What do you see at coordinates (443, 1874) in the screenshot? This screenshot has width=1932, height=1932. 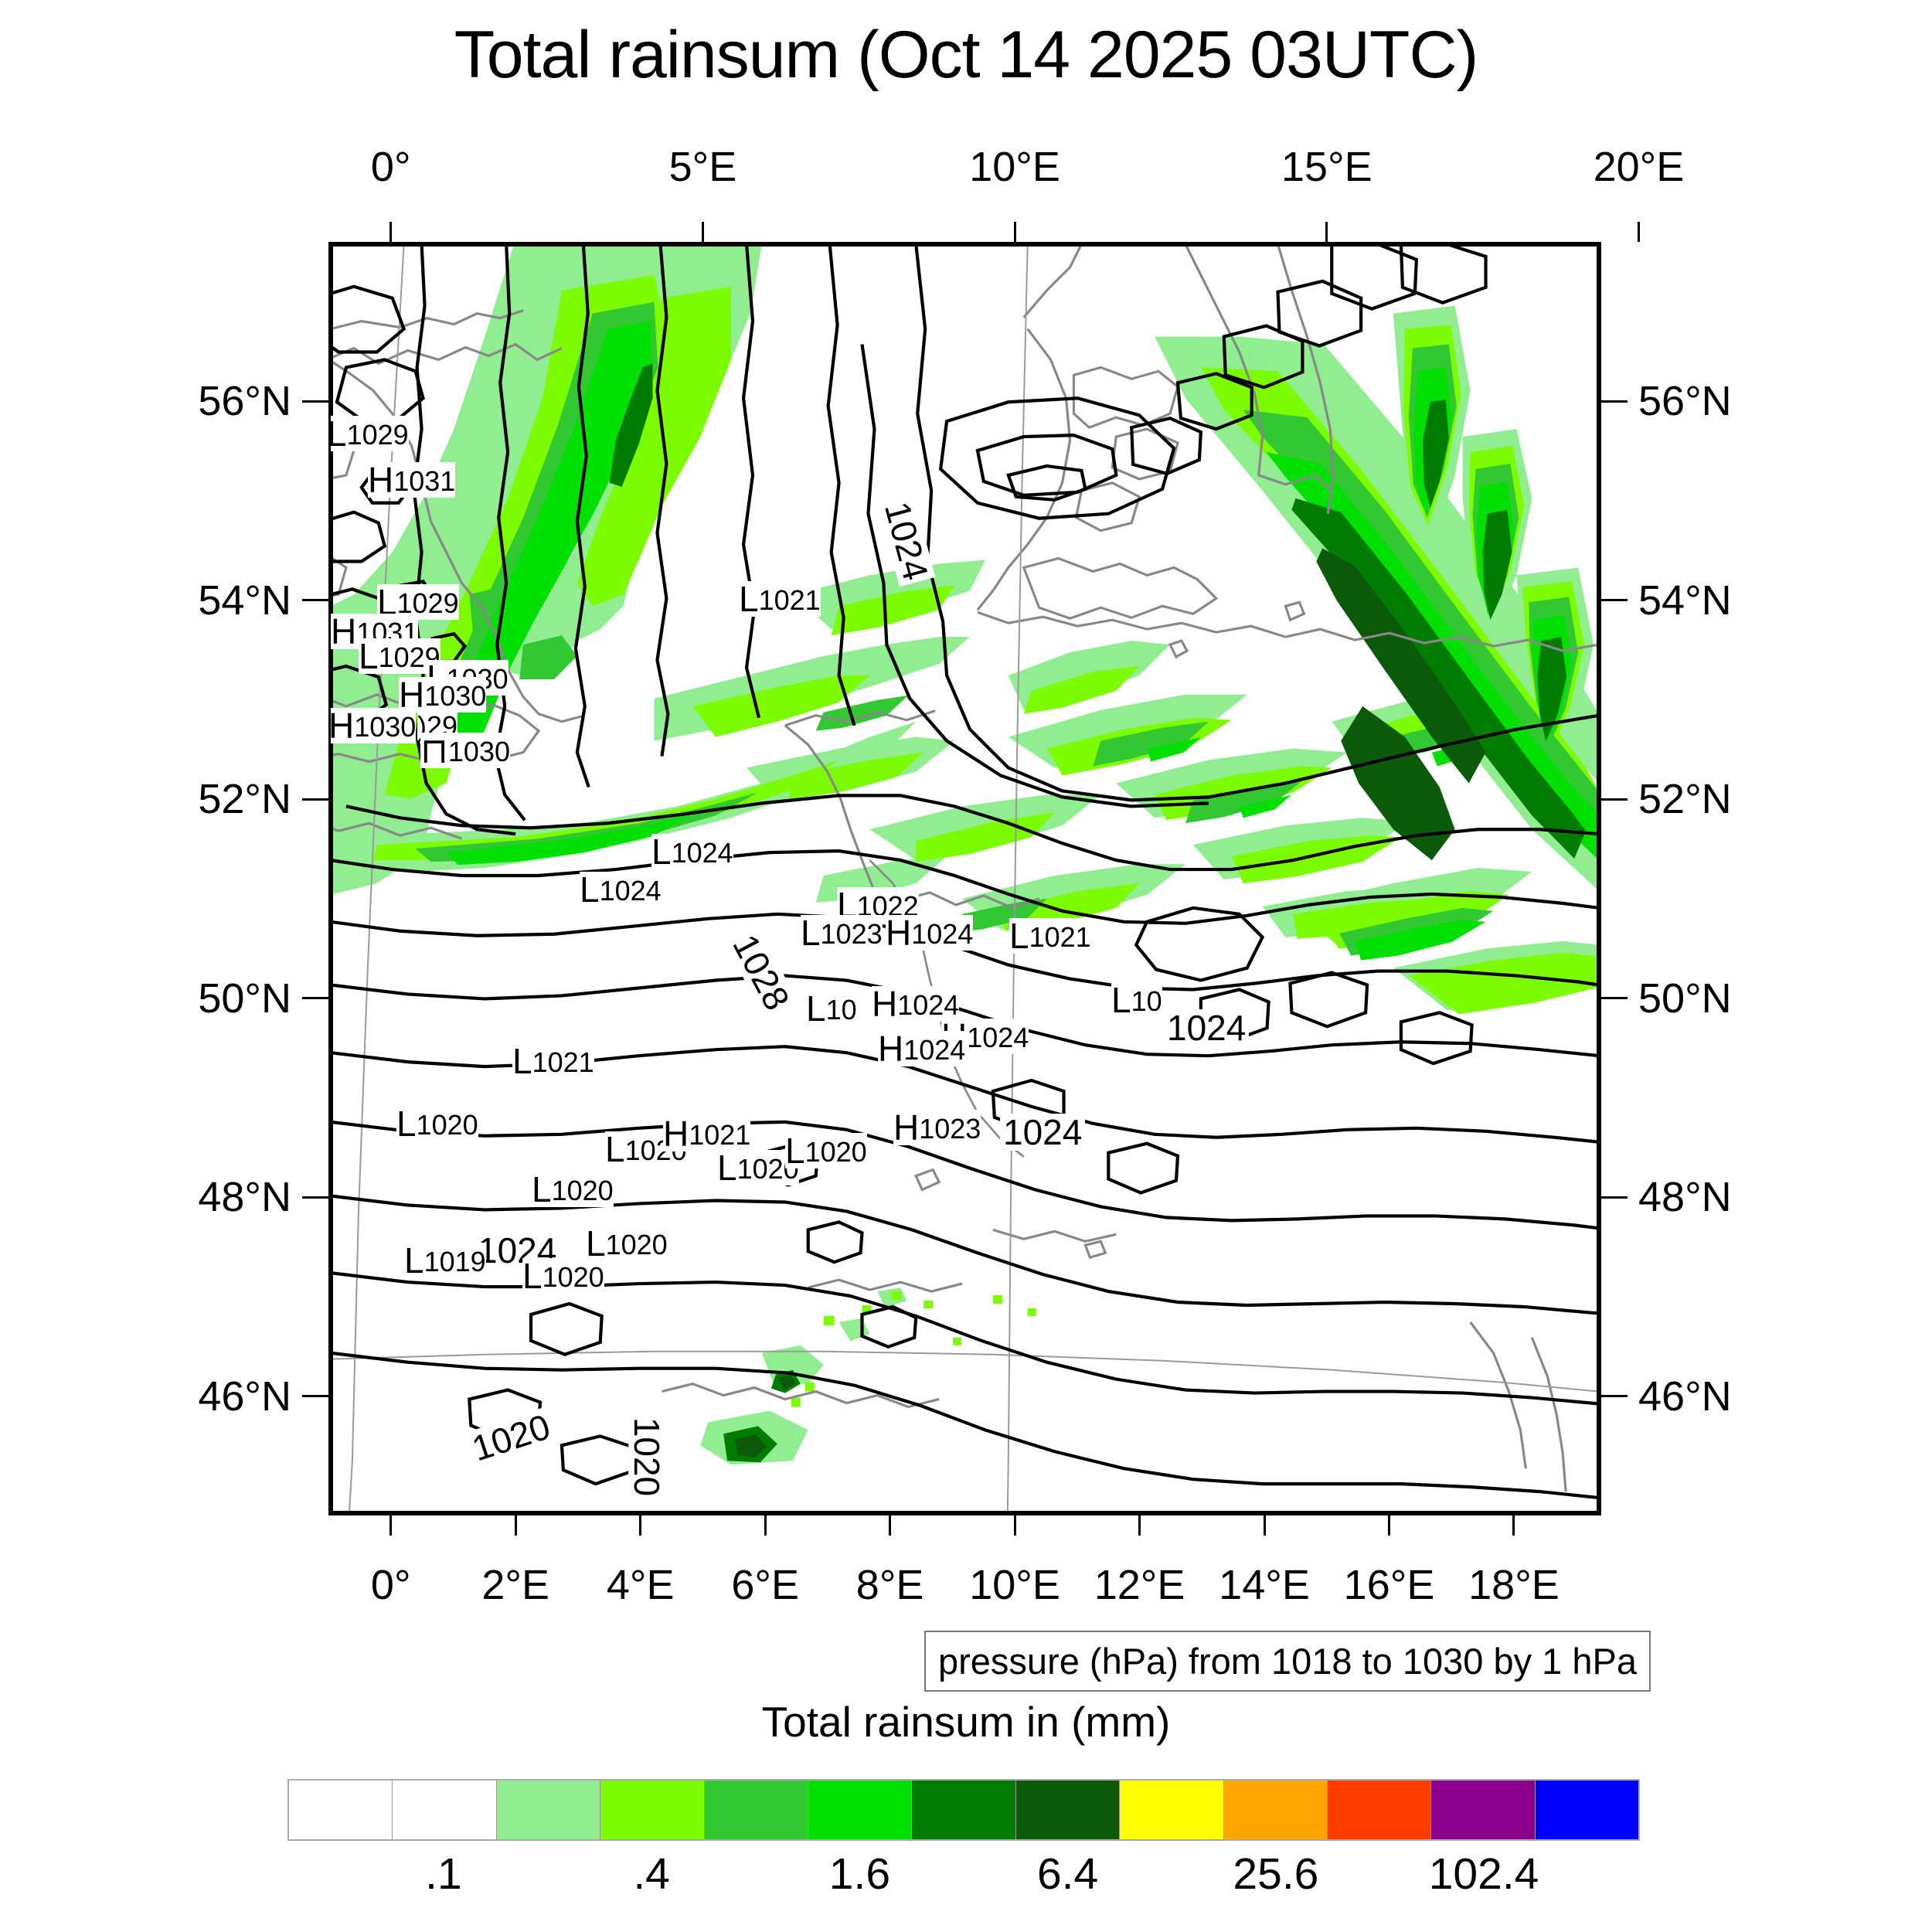 I see `colorbar-tick-0: .1` at bounding box center [443, 1874].